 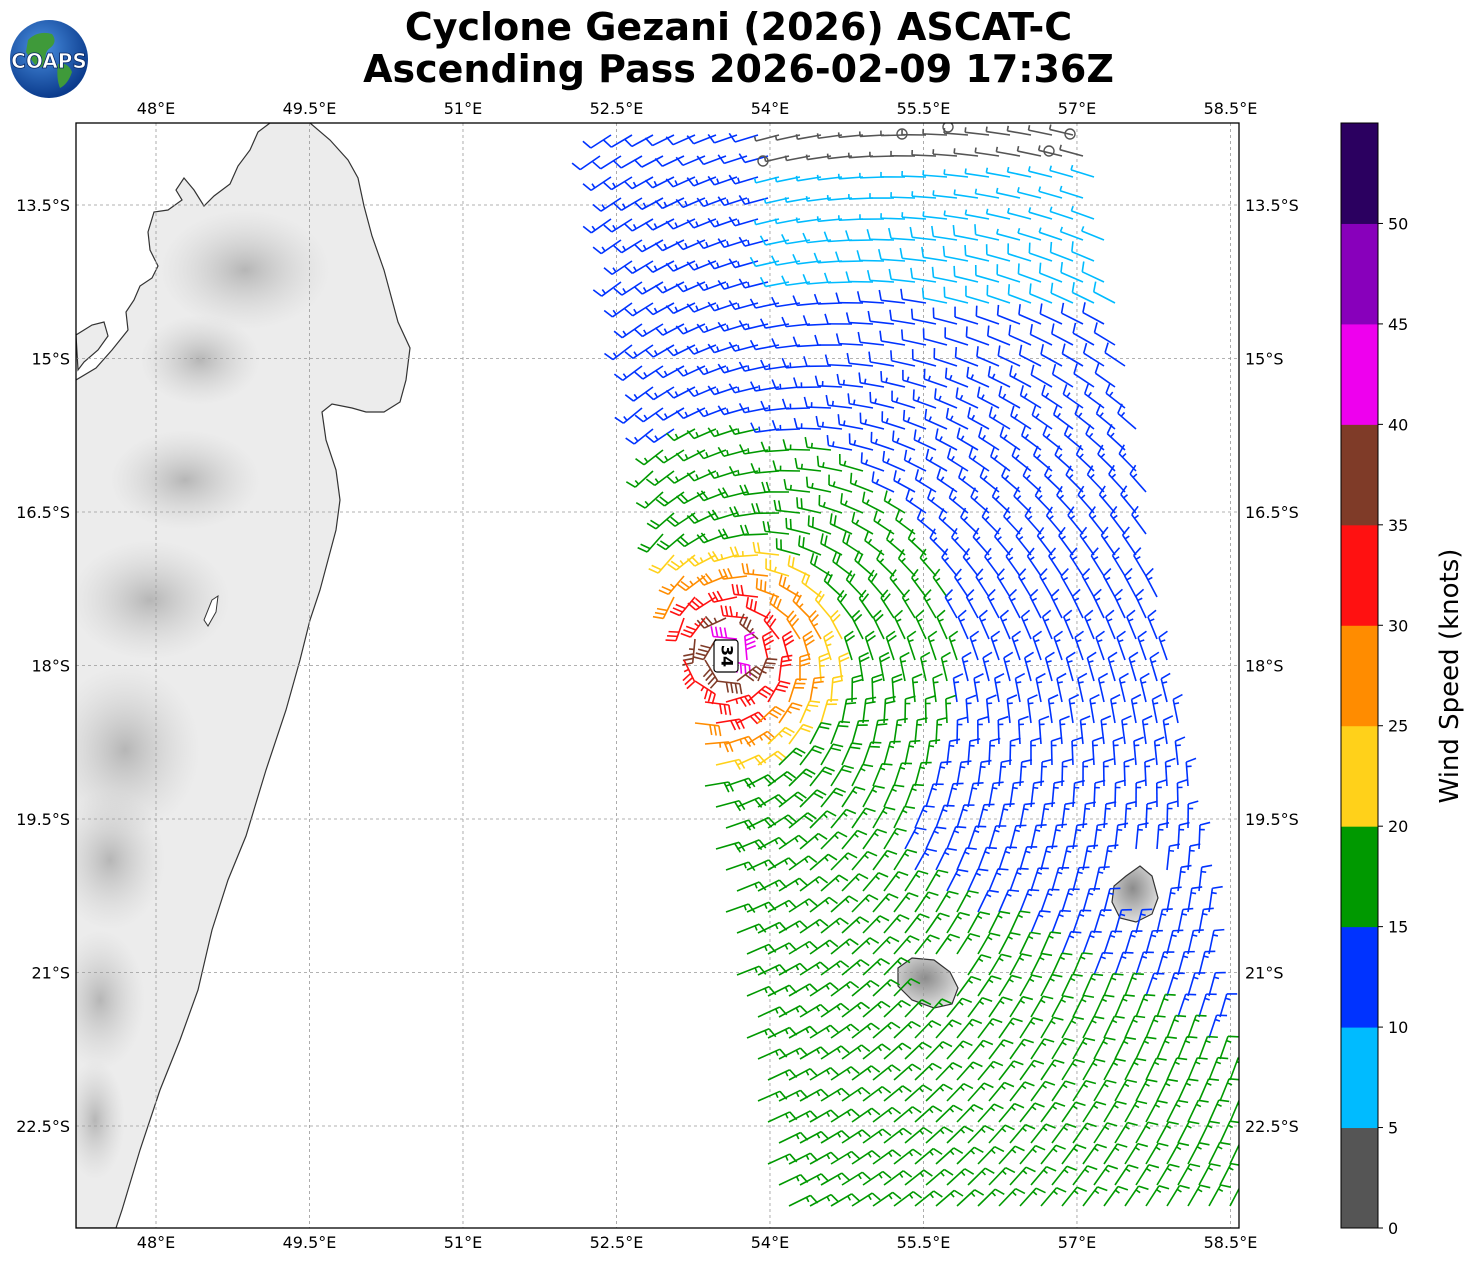 What do you see at coordinates (43, 819) in the screenshot?
I see `lat-tick-label-left: 19.5°S` at bounding box center [43, 819].